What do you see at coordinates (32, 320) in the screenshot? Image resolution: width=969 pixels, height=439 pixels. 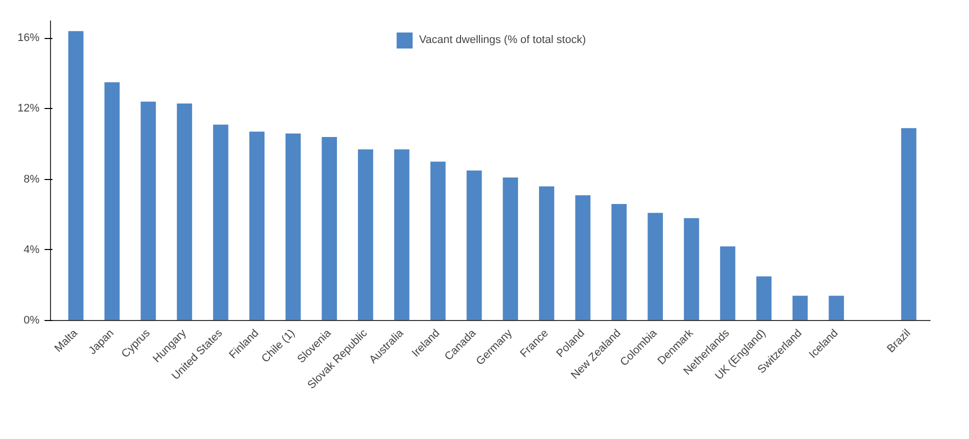 I see `y-tick-label: 0%` at bounding box center [32, 320].